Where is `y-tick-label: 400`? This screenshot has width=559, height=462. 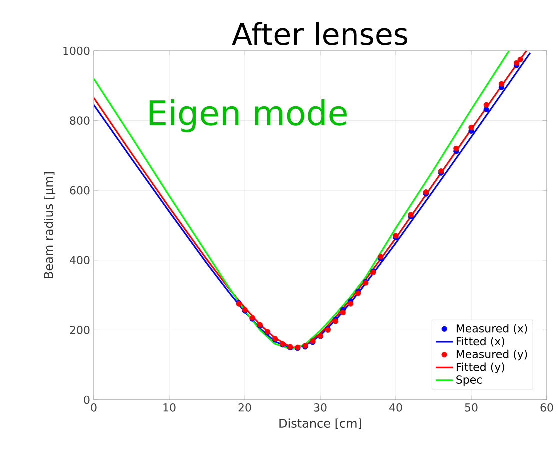 y-tick-label: 400 is located at coordinates (80, 260).